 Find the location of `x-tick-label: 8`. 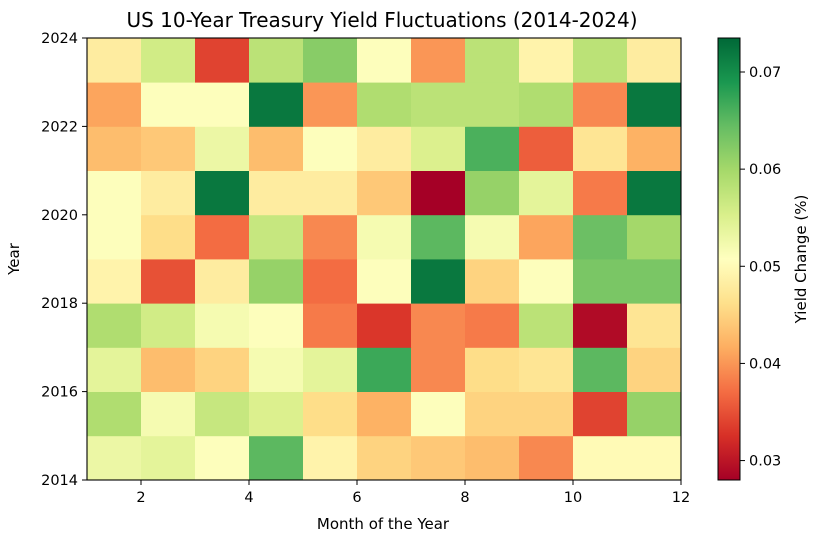

x-tick-label: 8 is located at coordinates (464, 498).